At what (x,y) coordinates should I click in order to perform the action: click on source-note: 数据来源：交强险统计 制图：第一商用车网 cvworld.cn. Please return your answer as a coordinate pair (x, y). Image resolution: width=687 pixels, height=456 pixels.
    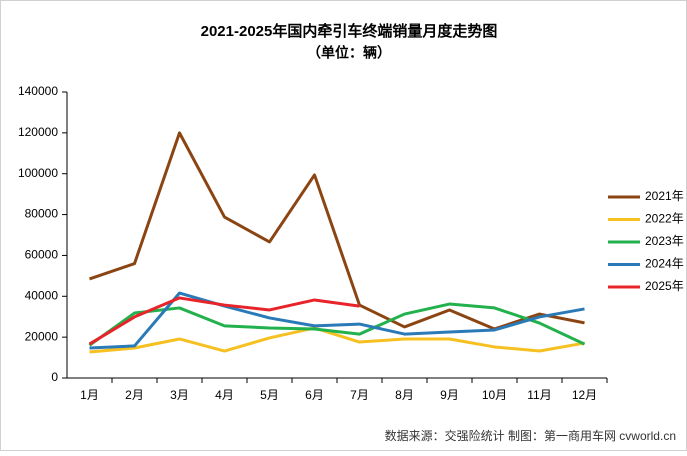
    Looking at the image, I should click on (530, 435).